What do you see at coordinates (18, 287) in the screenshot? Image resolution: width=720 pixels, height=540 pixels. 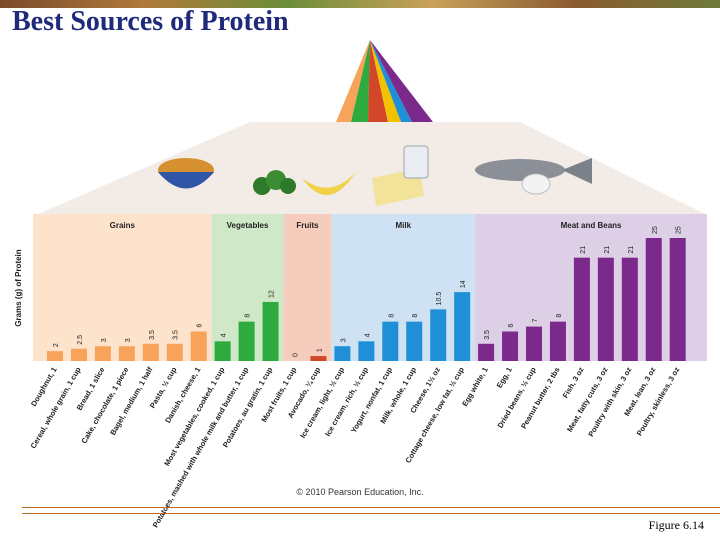 I see `y-axis-label: Grams (g) of Protein` at bounding box center [18, 287].